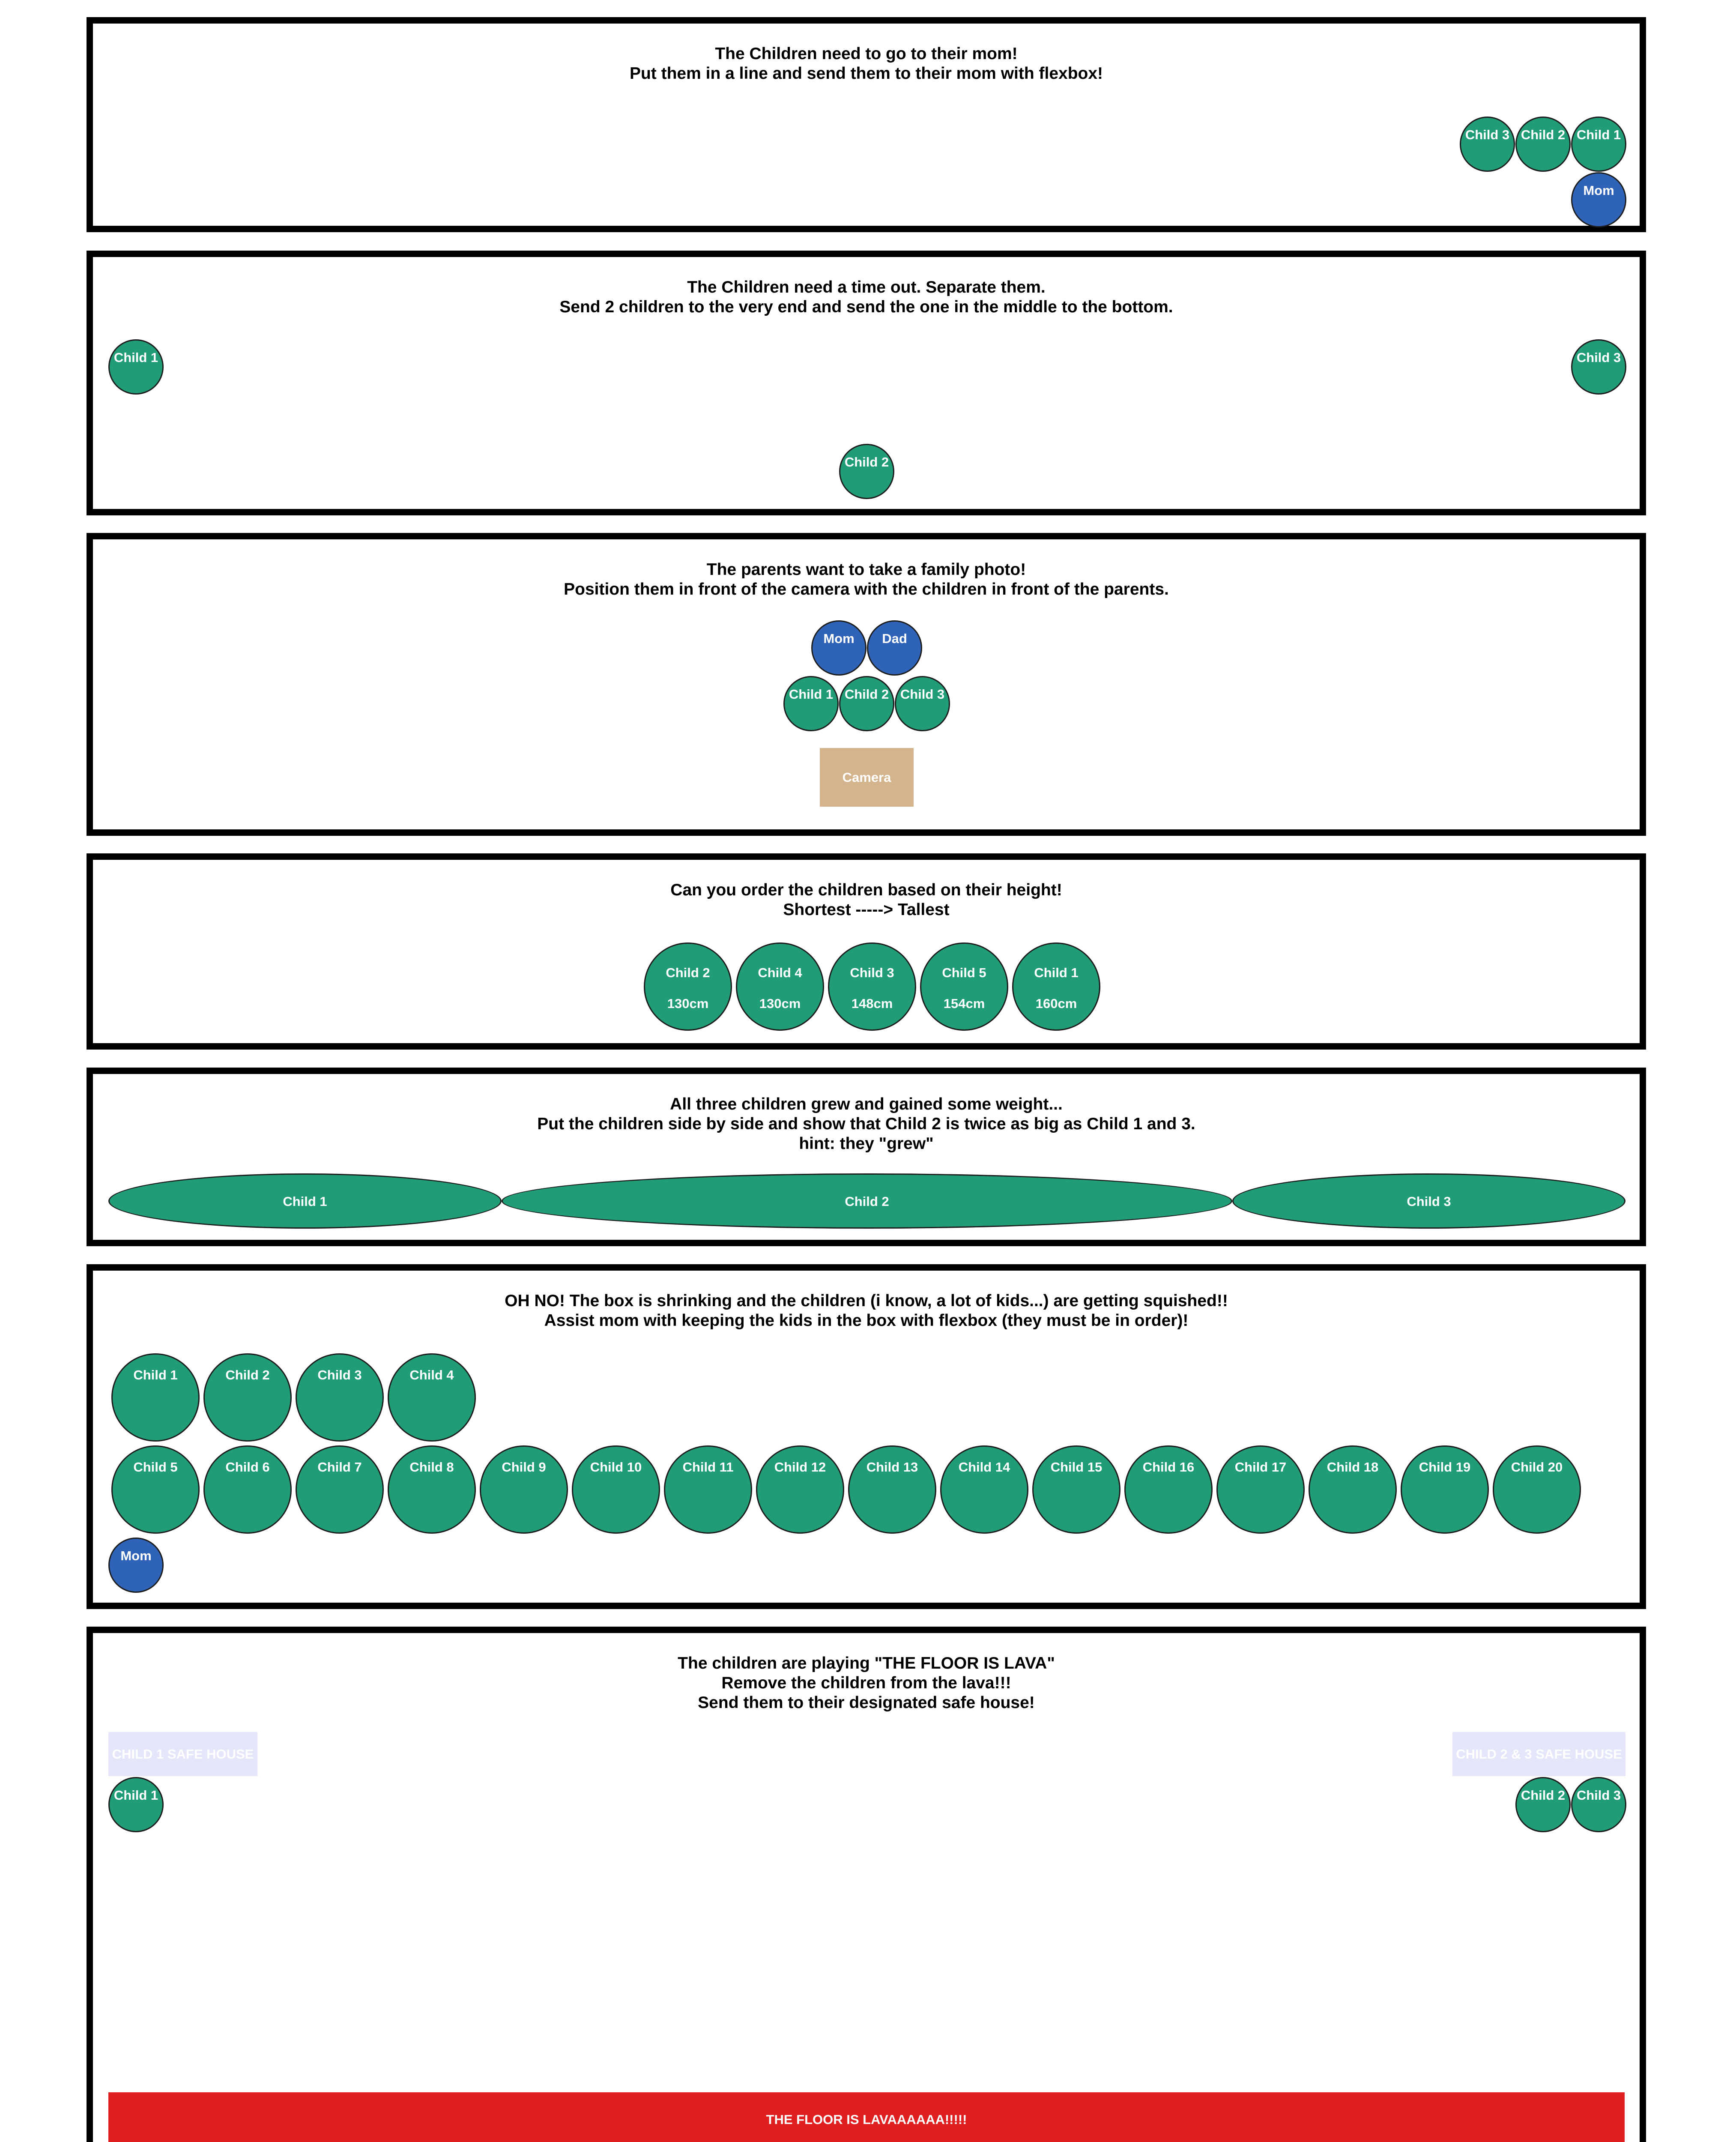  What do you see at coordinates (866, 54) in the screenshot?
I see `title-line: The Children need to go to their mom!` at bounding box center [866, 54].